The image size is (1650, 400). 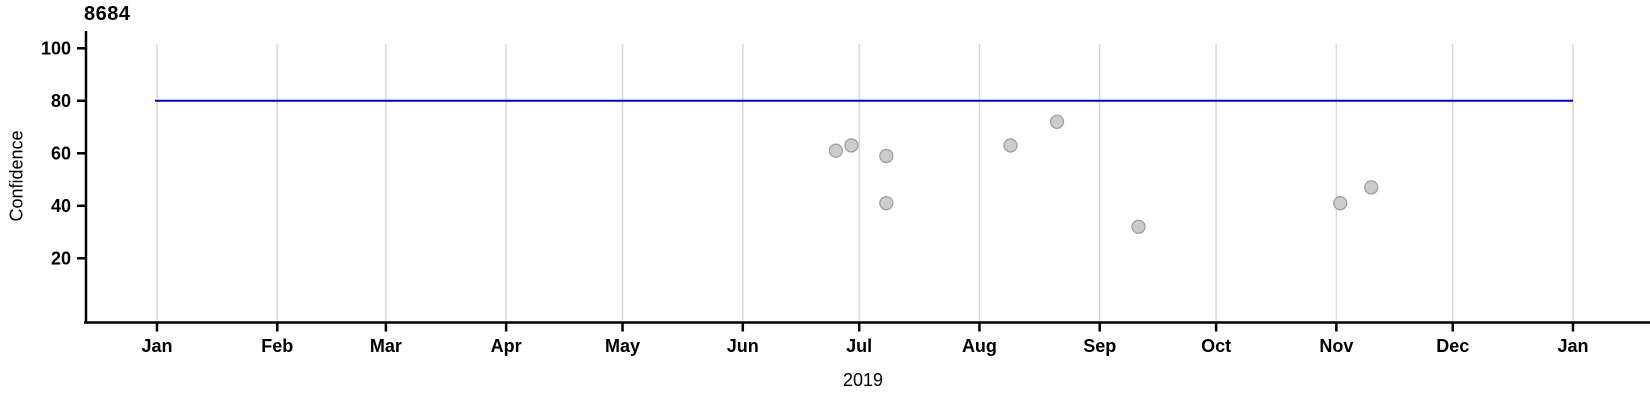 What do you see at coordinates (1216, 346) in the screenshot?
I see `x-tick-label: Oct` at bounding box center [1216, 346].